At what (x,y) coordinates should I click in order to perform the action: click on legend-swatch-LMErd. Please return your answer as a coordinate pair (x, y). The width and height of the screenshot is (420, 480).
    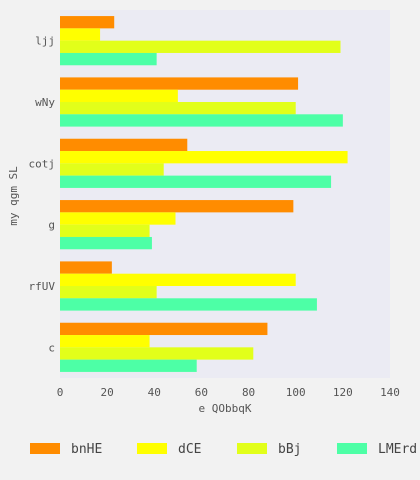
    Looking at the image, I should click on (352, 448).